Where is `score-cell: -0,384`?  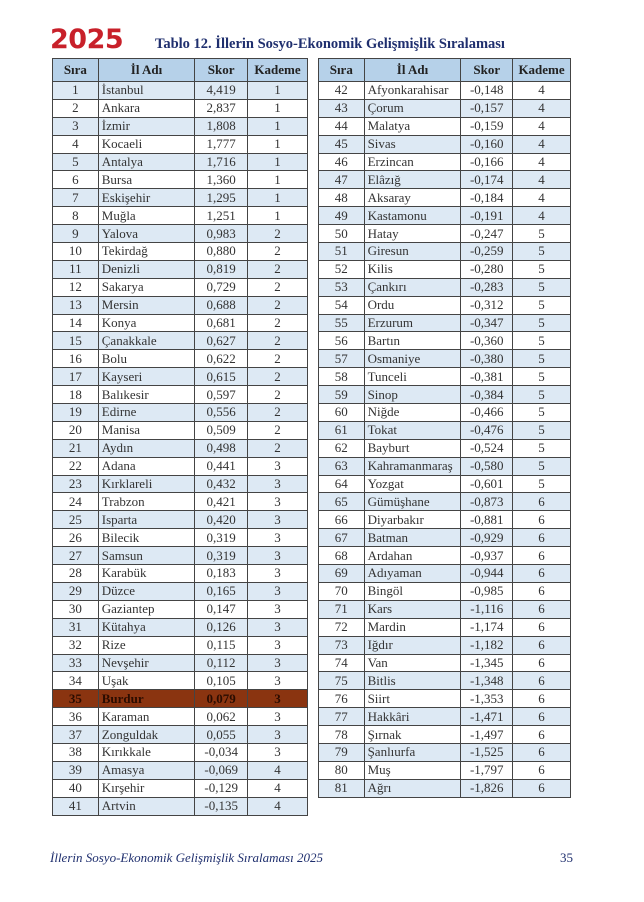 score-cell: -0,384 is located at coordinates (487, 395).